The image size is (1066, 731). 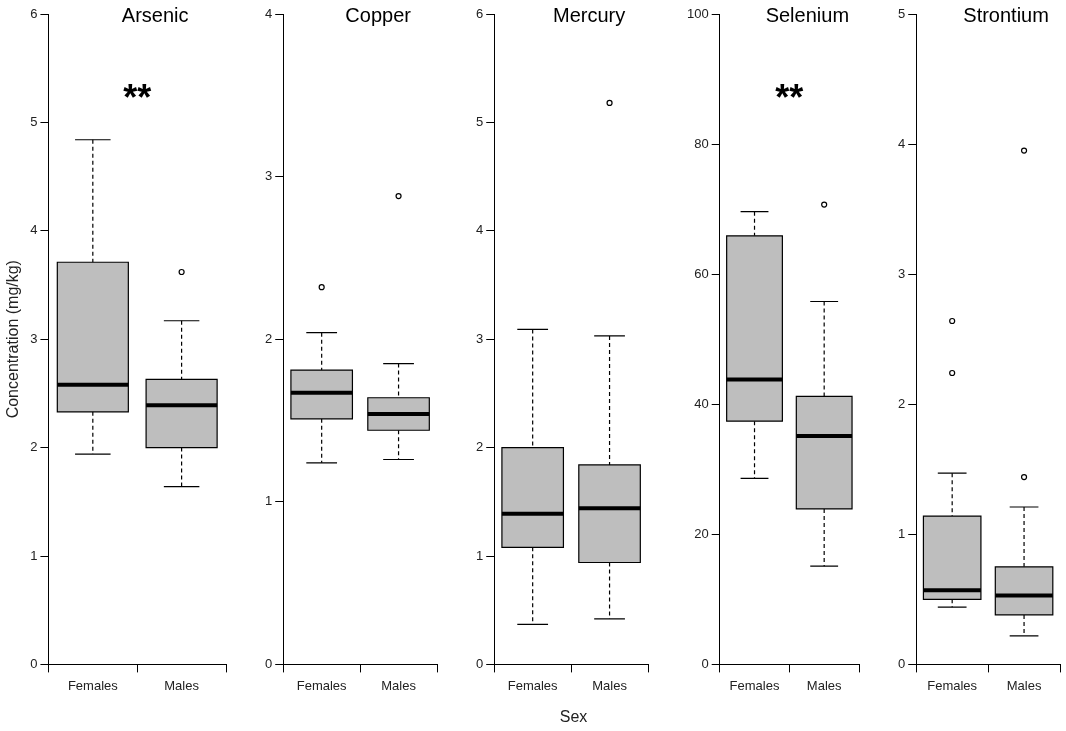 I want to click on y-axis-title: Concentration (mg/kg), so click(x=13, y=339).